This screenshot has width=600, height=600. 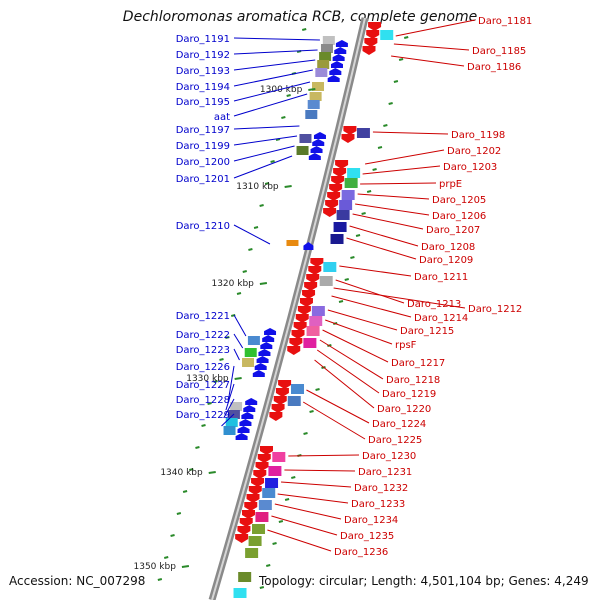 What do you see at coordinates (232, 284) in the screenshot?
I see `kbp-tick-label: 1320 kbp` at bounding box center [232, 284].